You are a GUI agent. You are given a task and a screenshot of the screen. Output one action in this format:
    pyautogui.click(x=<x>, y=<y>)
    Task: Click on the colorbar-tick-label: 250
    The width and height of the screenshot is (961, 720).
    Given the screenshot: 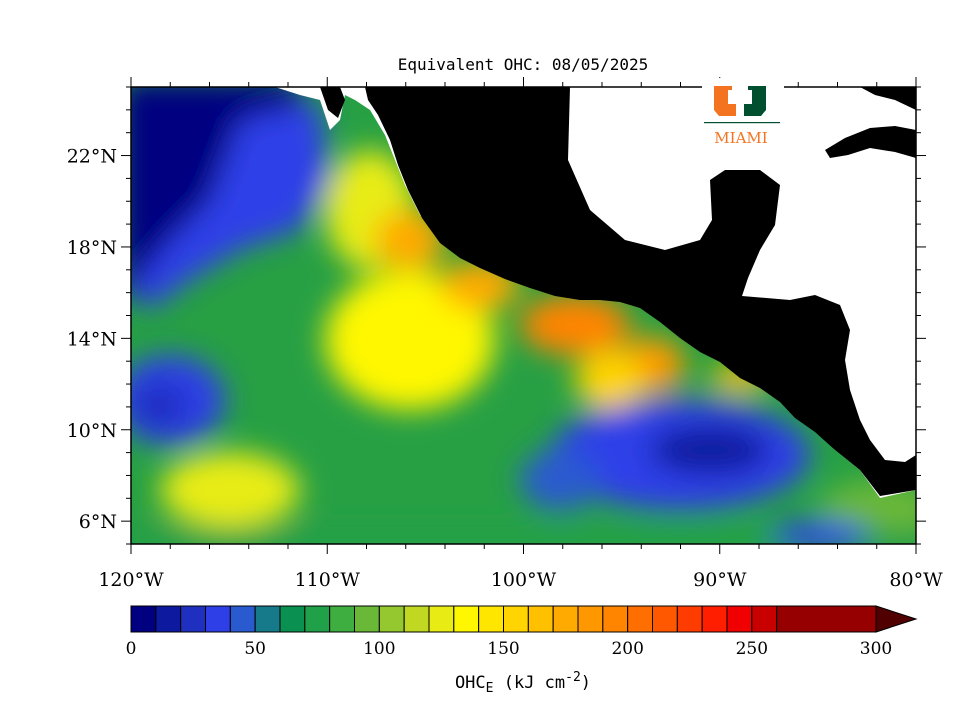 What is the action you would take?
    pyautogui.click(x=752, y=649)
    